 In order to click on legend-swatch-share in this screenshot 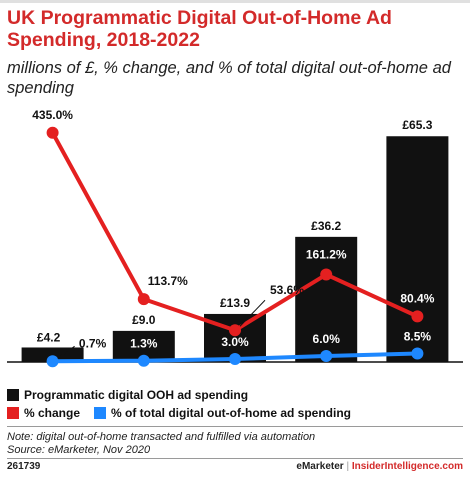, I will do `click(100, 413)`.